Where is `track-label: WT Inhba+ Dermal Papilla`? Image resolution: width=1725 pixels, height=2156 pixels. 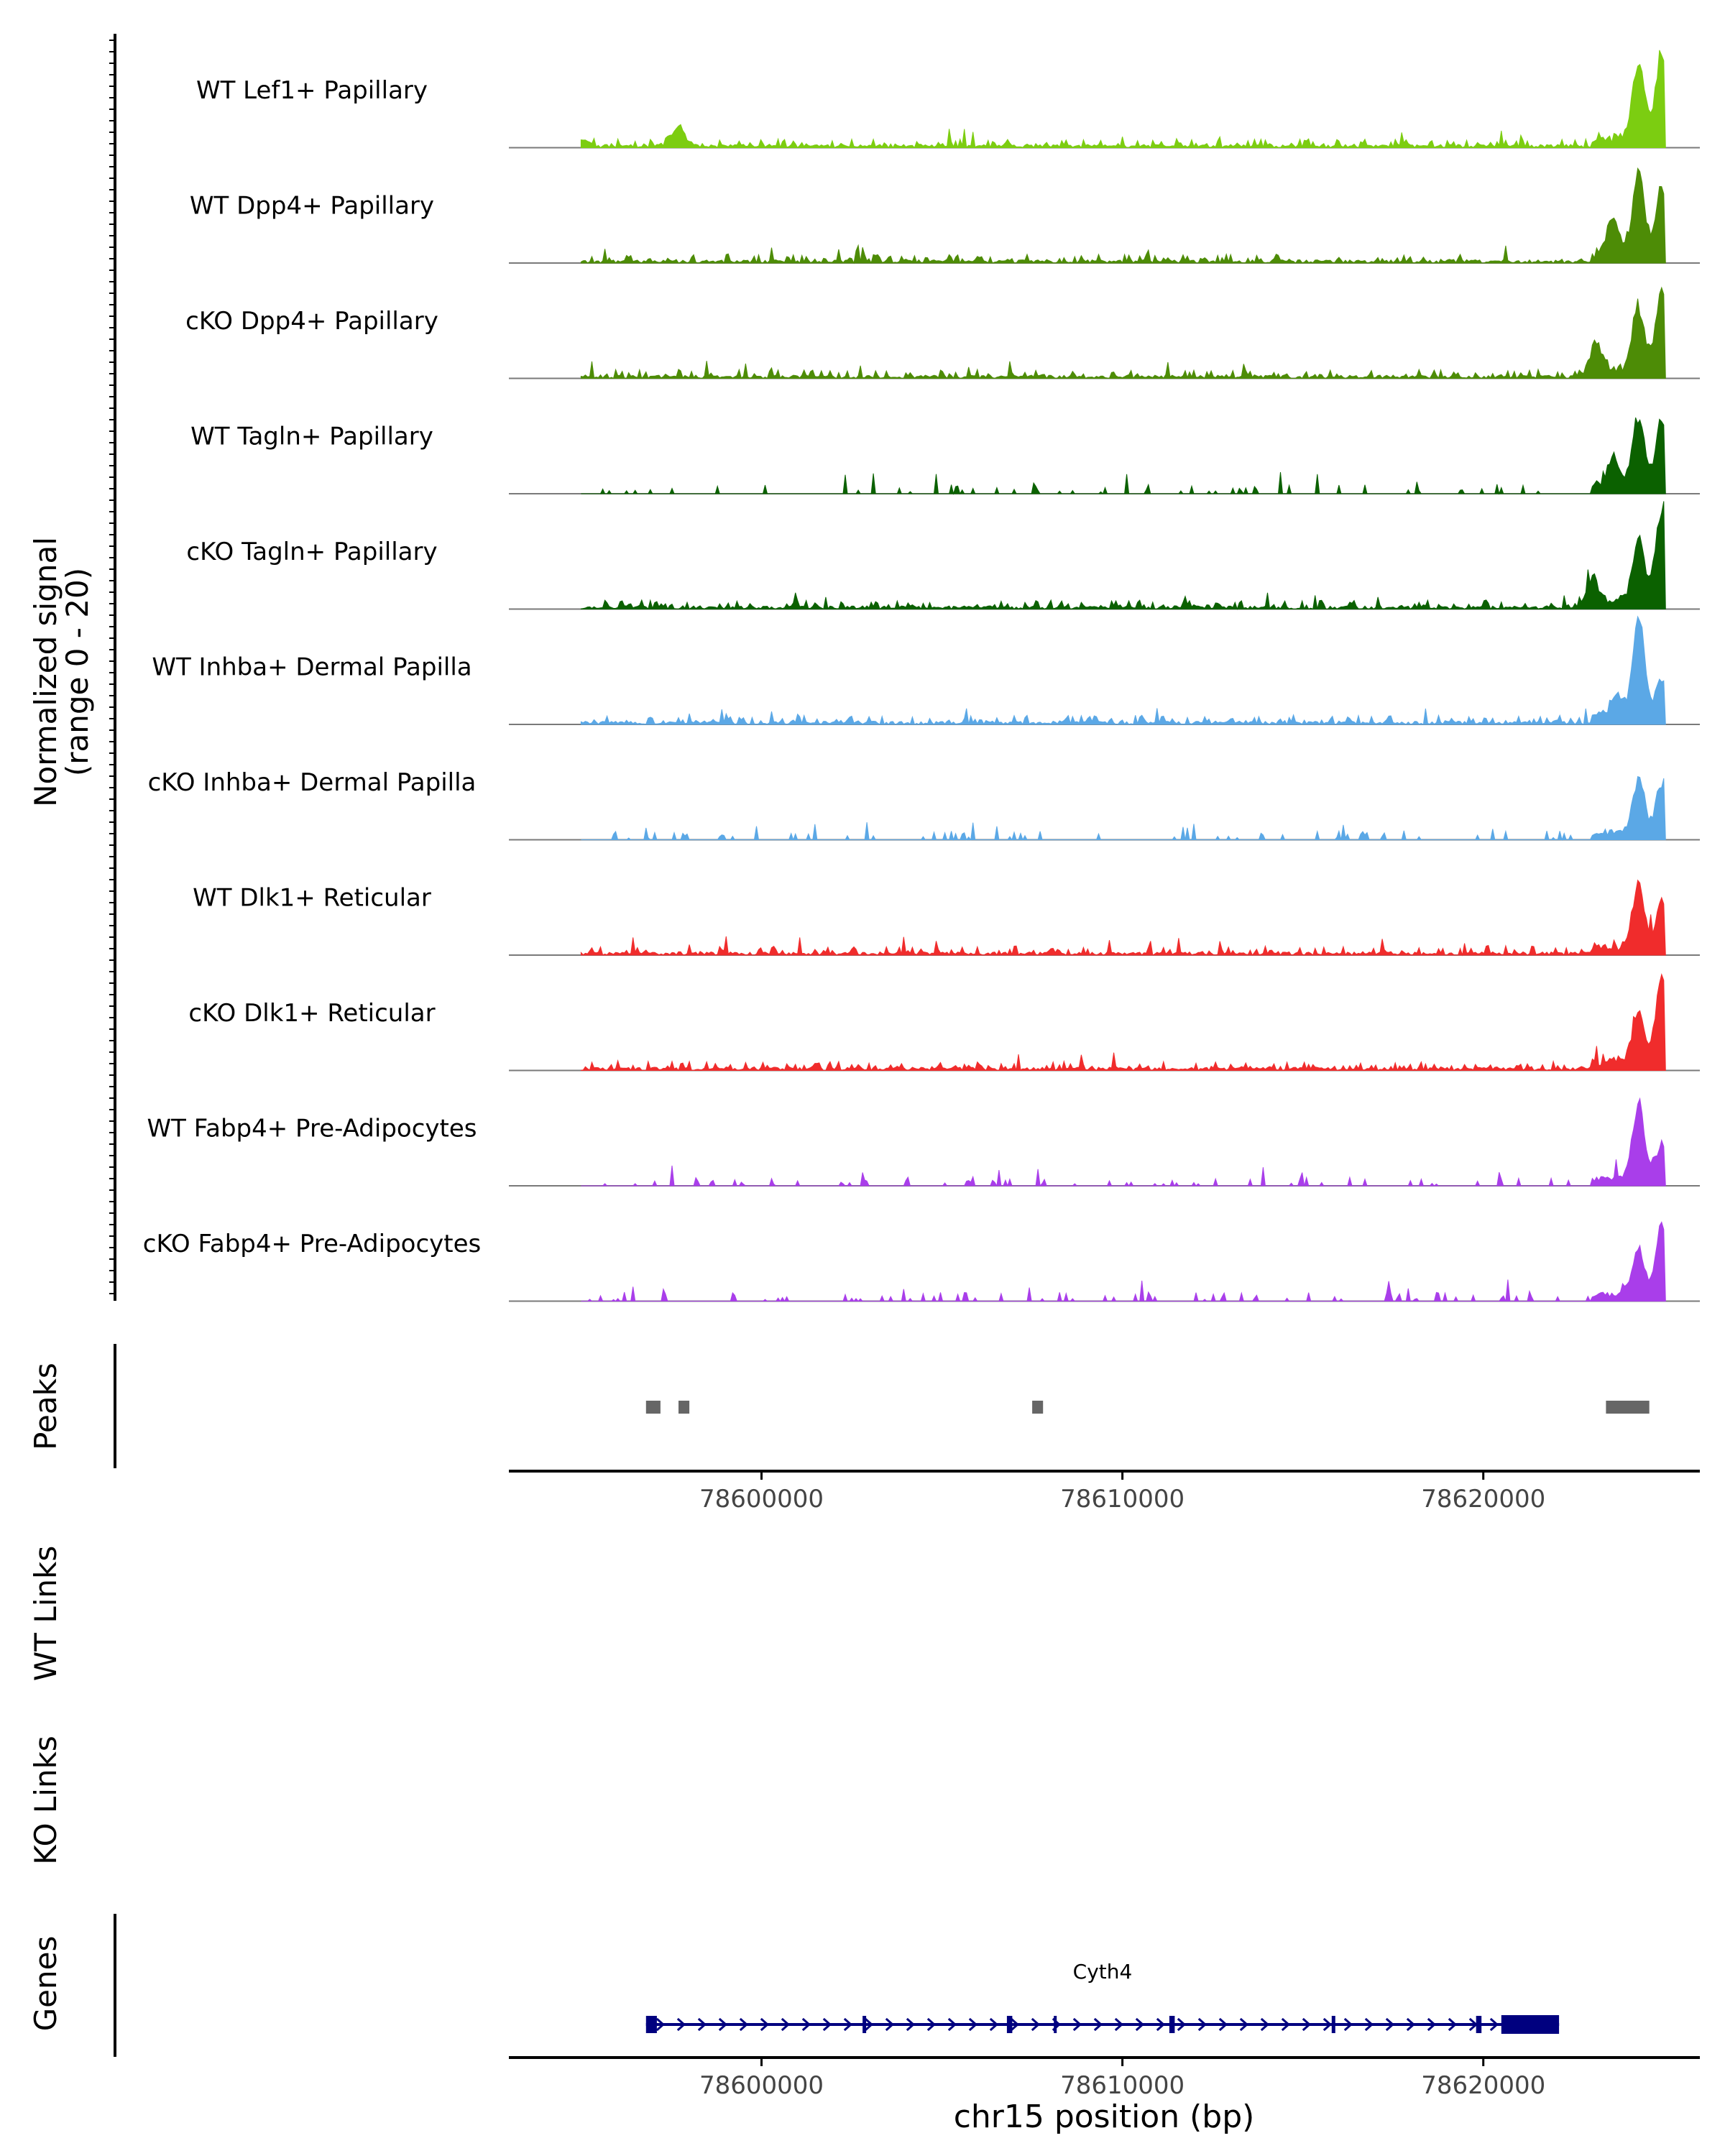
track-label: WT Inhba+ Dermal Papilla is located at coordinates (312, 668).